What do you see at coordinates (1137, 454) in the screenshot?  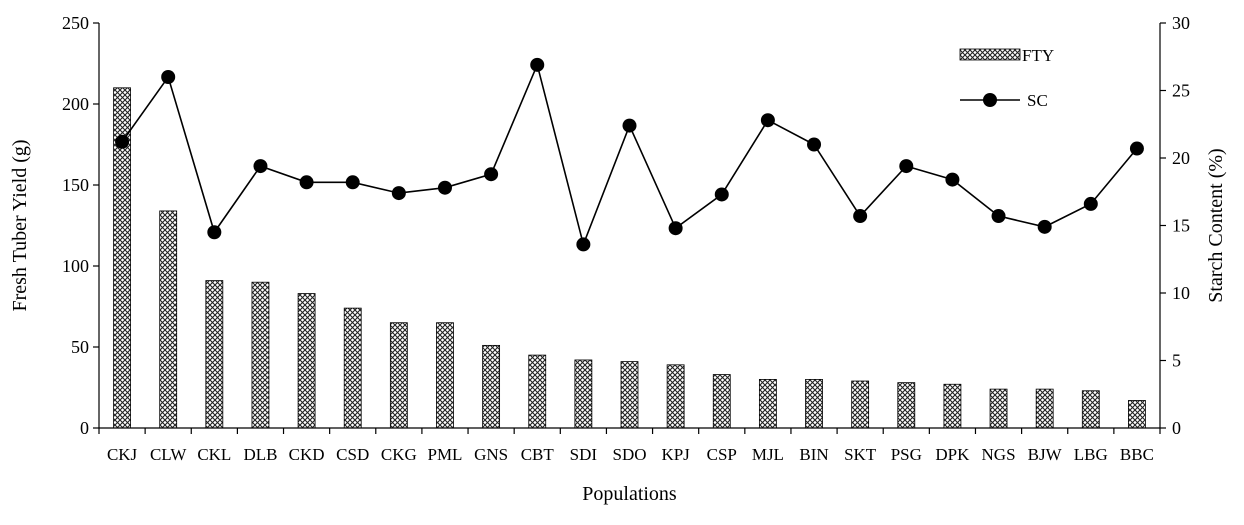 I see `category-label: BBC` at bounding box center [1137, 454].